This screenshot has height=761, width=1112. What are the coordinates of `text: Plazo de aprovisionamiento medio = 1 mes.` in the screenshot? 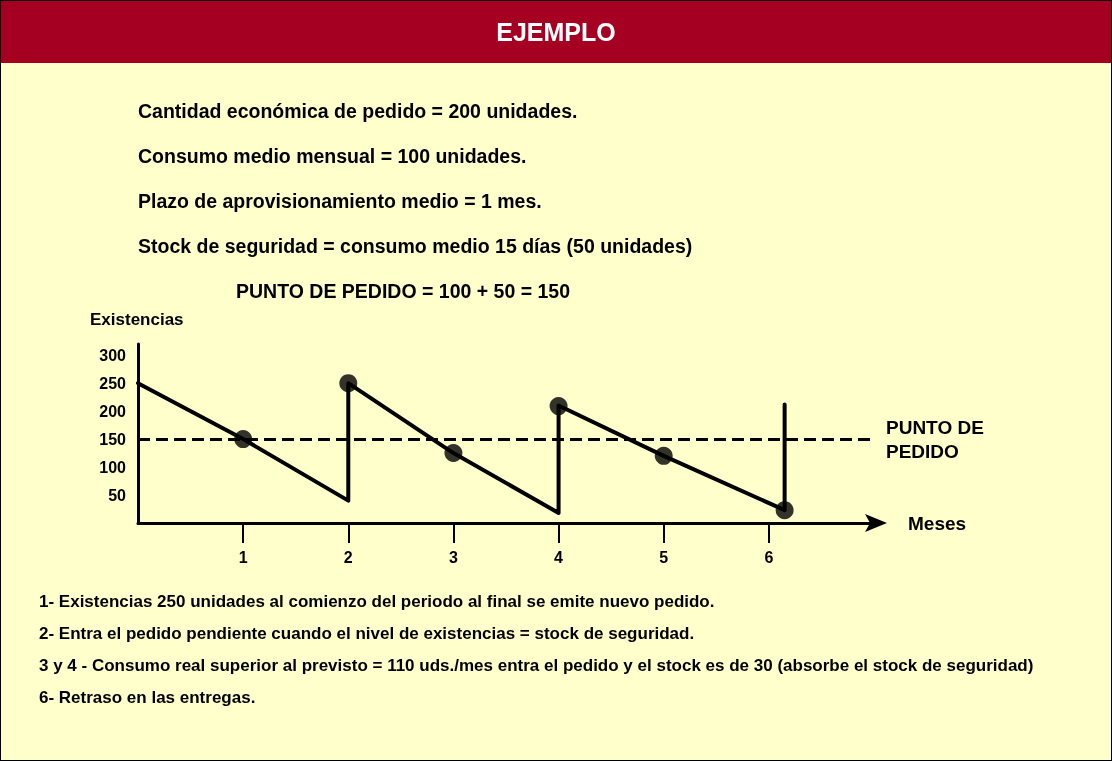 It's located at (340, 201).